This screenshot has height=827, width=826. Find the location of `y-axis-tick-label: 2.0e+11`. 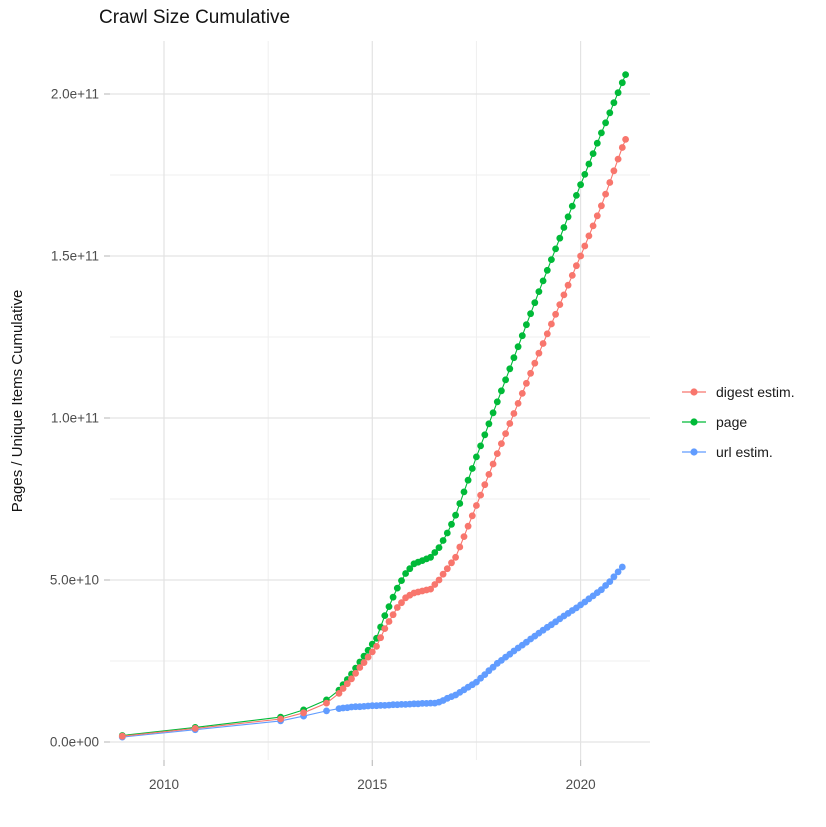

y-axis-tick-label: 2.0e+11 is located at coordinates (75, 94).